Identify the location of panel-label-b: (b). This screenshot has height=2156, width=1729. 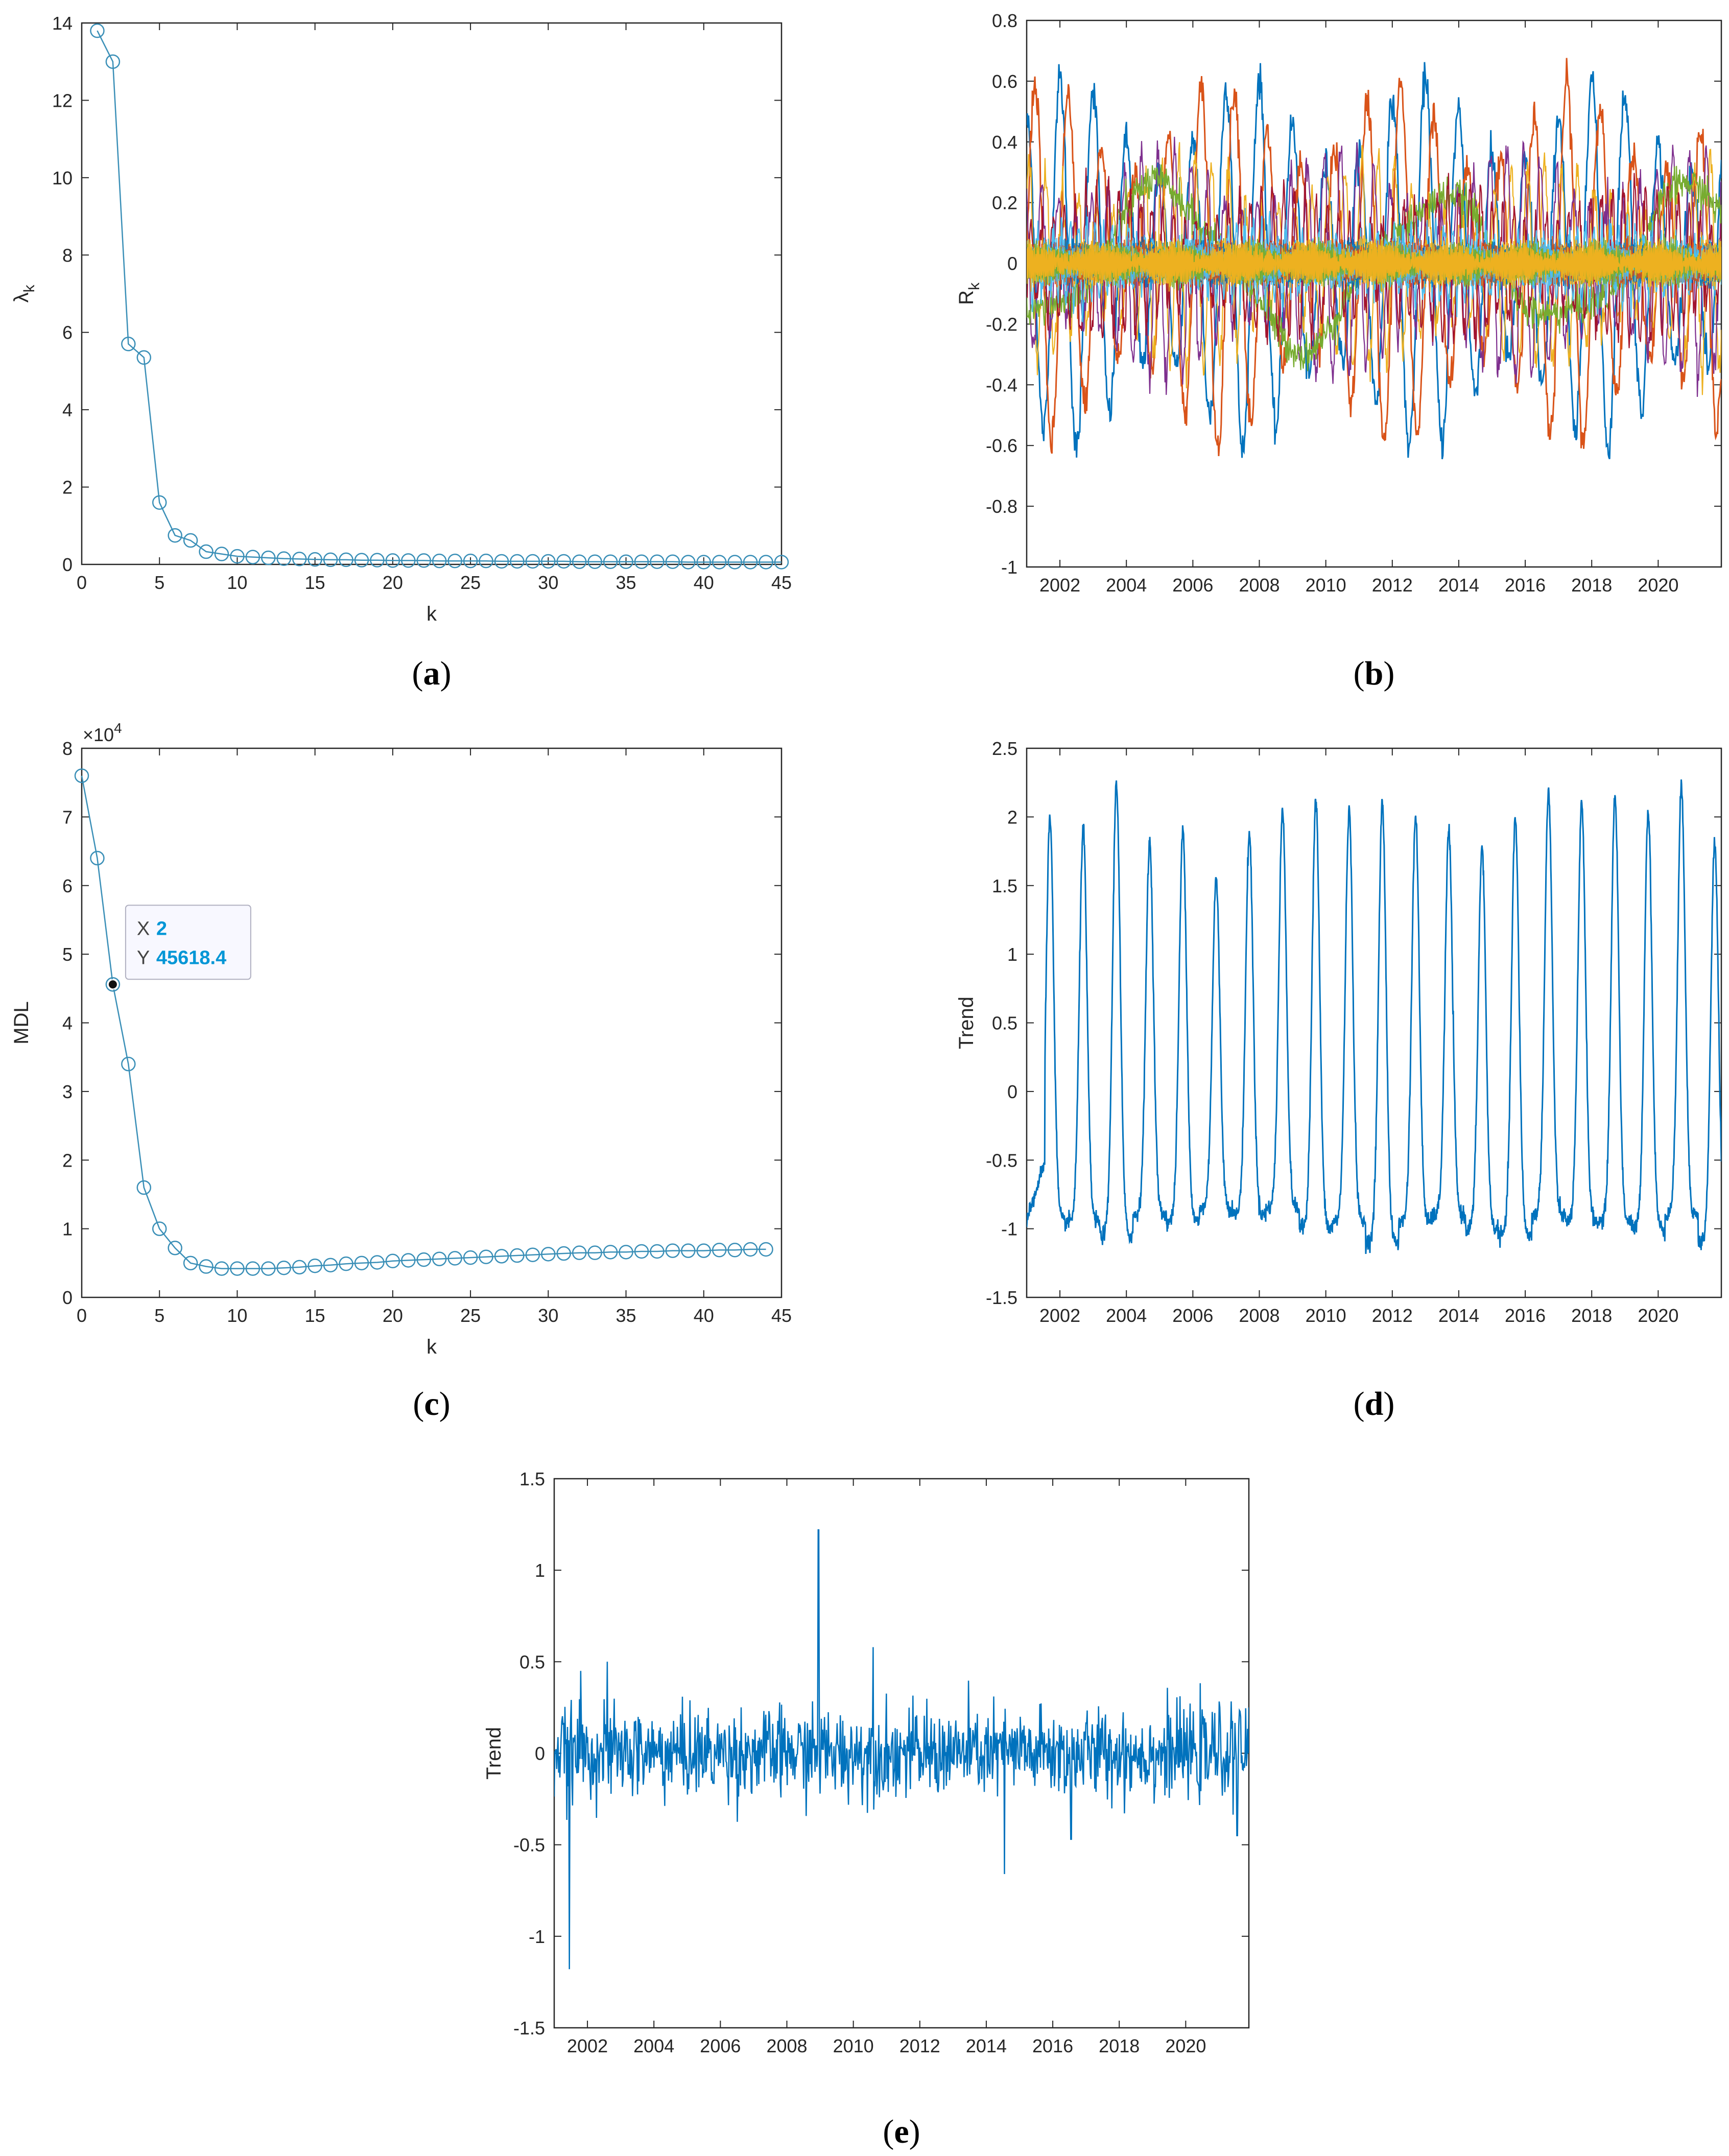
(1374, 673).